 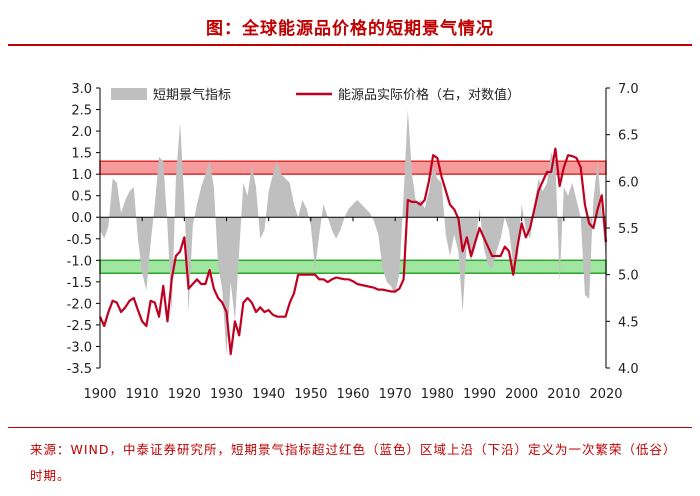 What do you see at coordinates (81, 175) in the screenshot?
I see `y-tick-label: 1.0` at bounding box center [81, 175].